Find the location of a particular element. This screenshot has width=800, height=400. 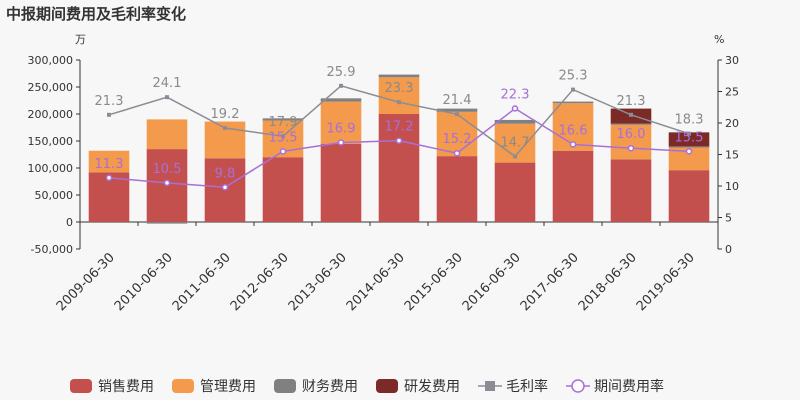

gross-margin-label: 25.9 is located at coordinates (341, 72).